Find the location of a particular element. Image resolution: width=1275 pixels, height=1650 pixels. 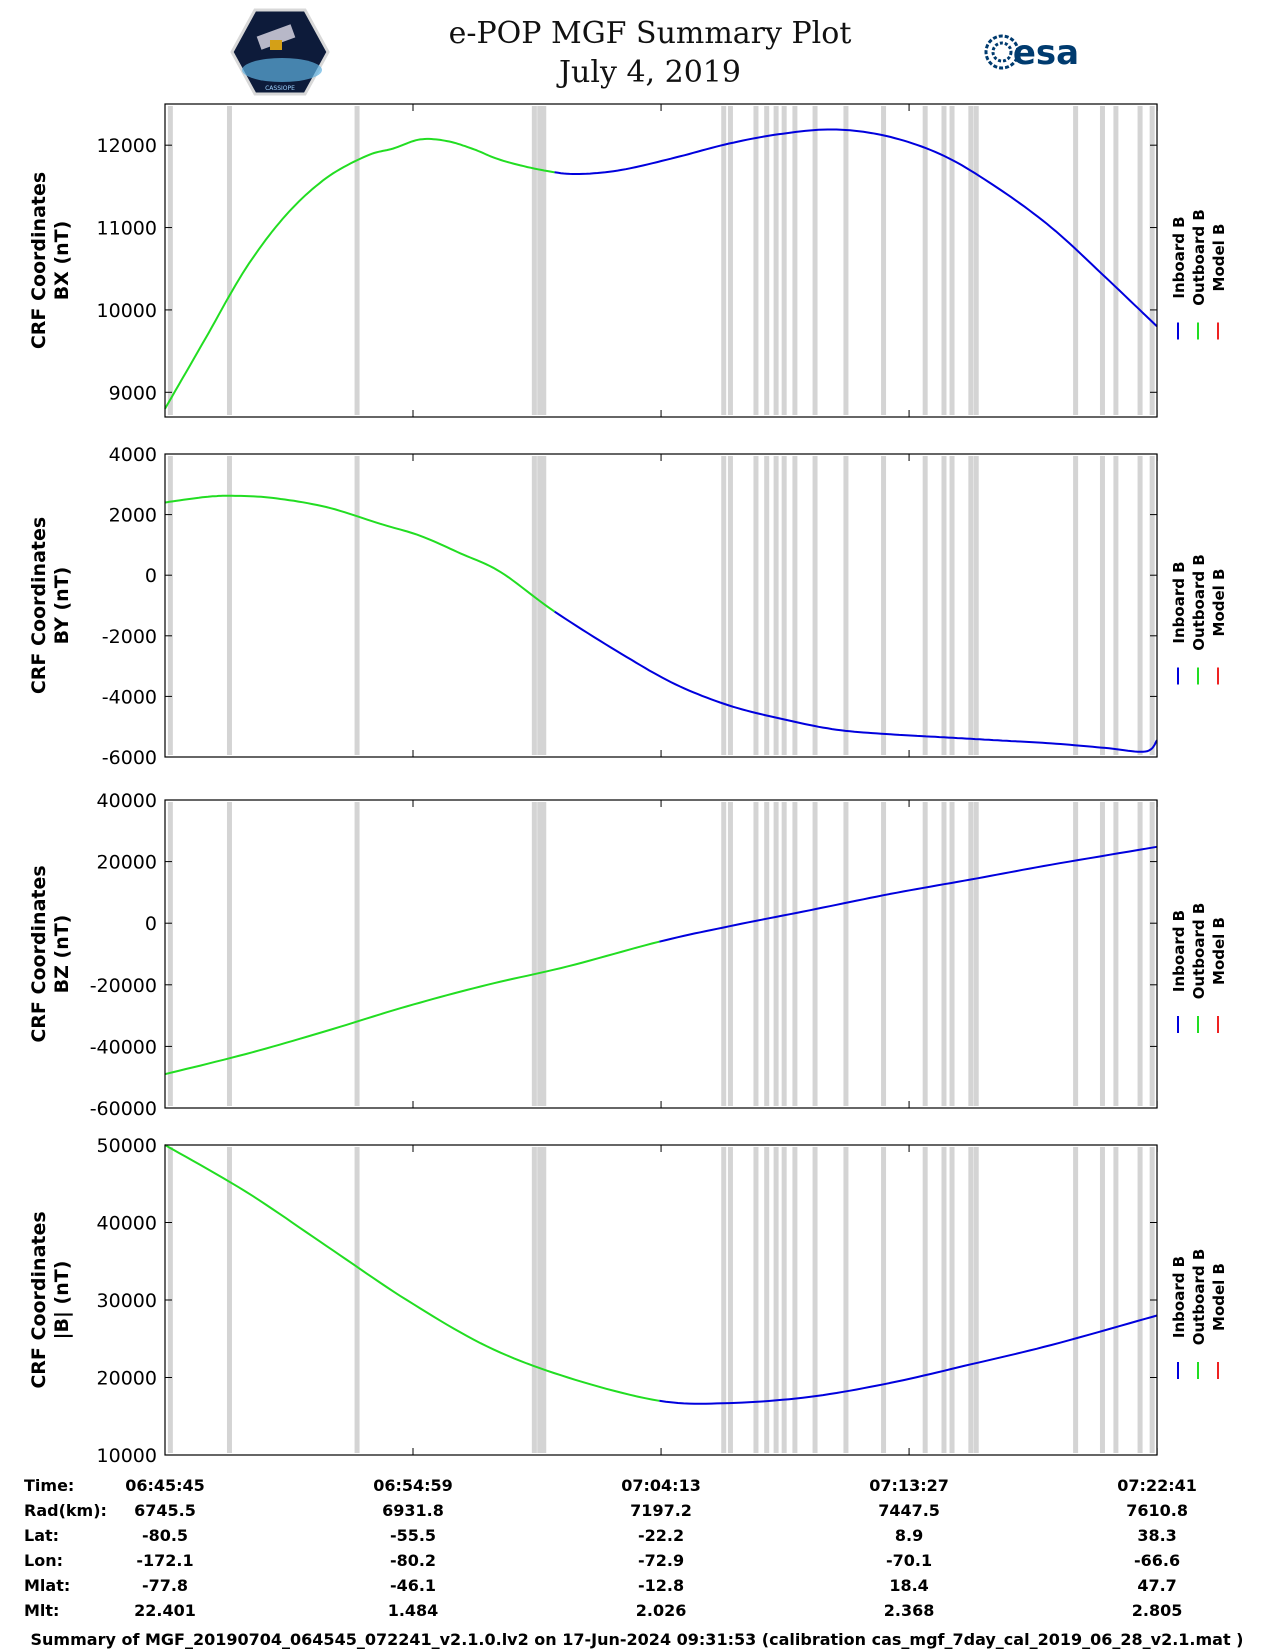

y-tick-label: 12000 is located at coordinates (127, 146).